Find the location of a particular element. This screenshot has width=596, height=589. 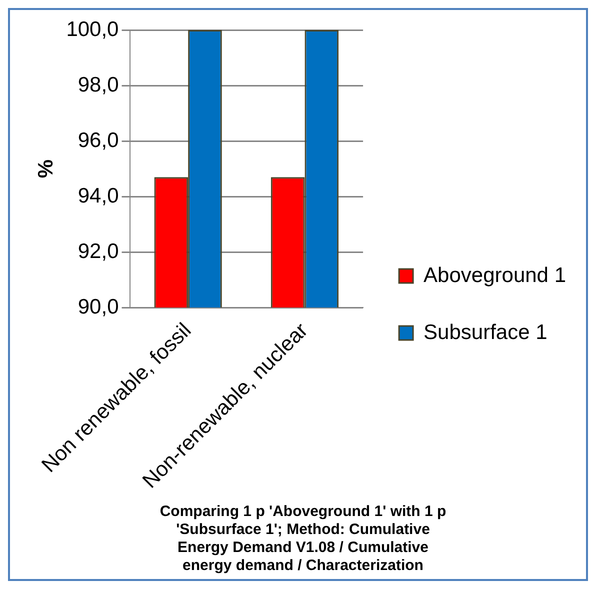

y-tick-label: 90,0 is located at coordinates (98, 306).